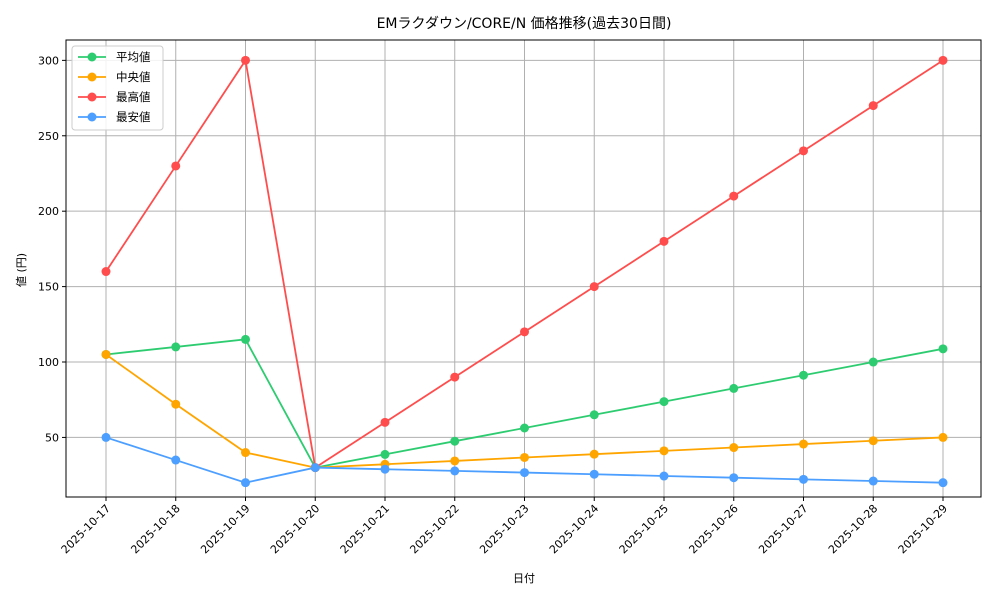  I want to click on y-tick-label: 100, so click(48, 362).